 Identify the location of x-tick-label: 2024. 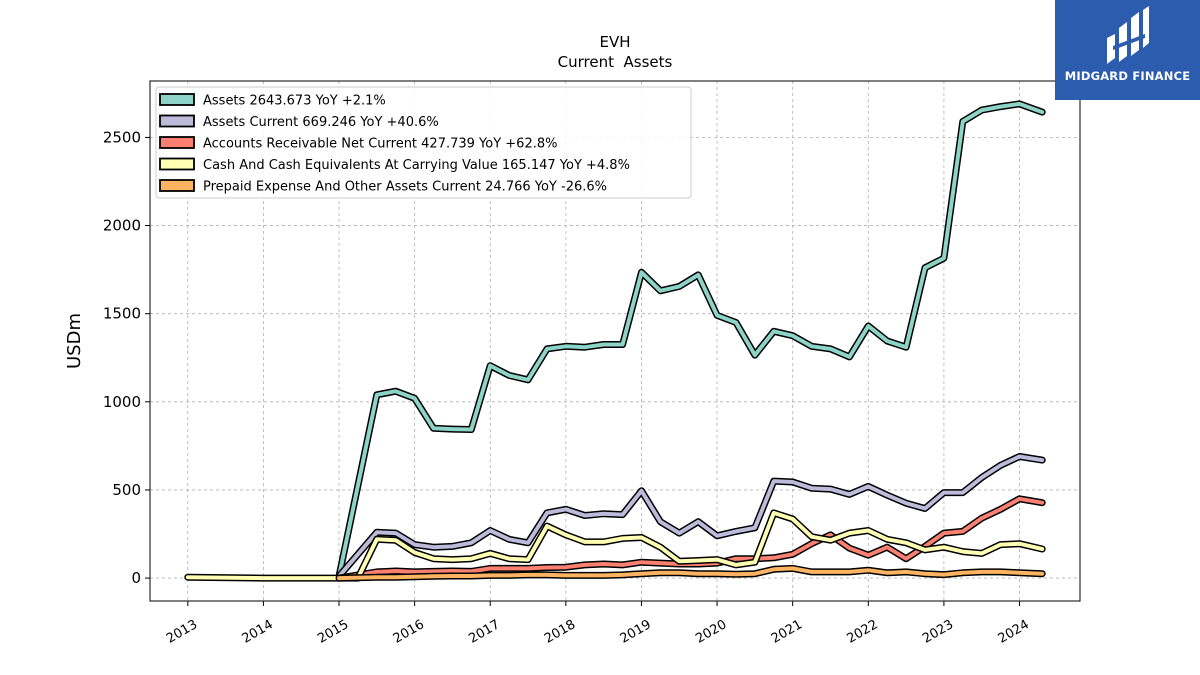
(1014, 632).